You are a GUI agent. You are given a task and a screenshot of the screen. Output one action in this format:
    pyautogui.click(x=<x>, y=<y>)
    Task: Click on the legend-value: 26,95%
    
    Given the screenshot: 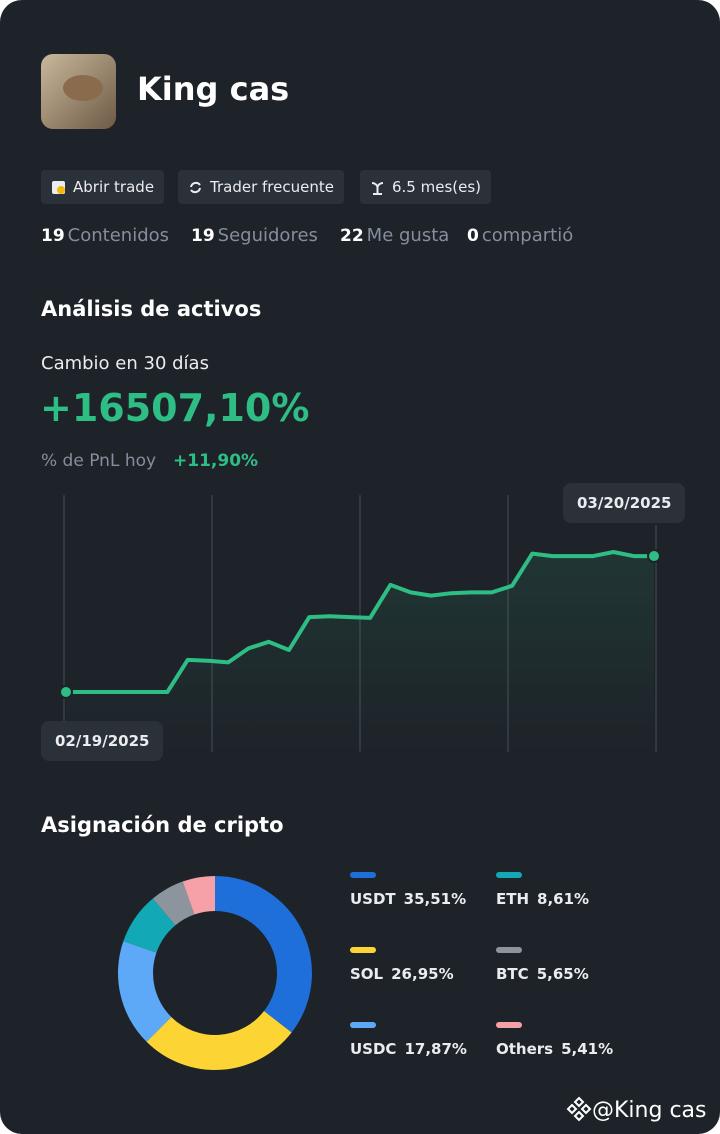 What is the action you would take?
    pyautogui.click(x=422, y=974)
    